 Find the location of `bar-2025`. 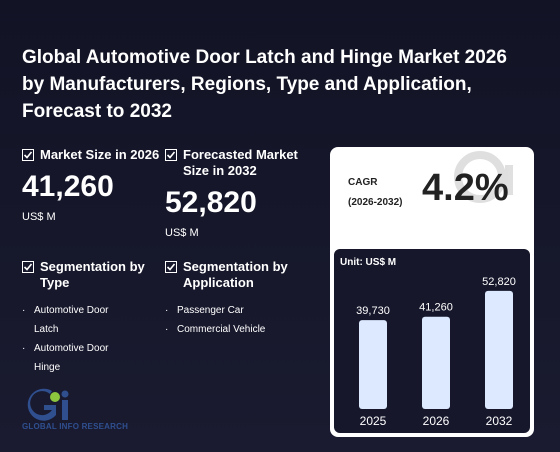

bar-2025 is located at coordinates (373, 364).